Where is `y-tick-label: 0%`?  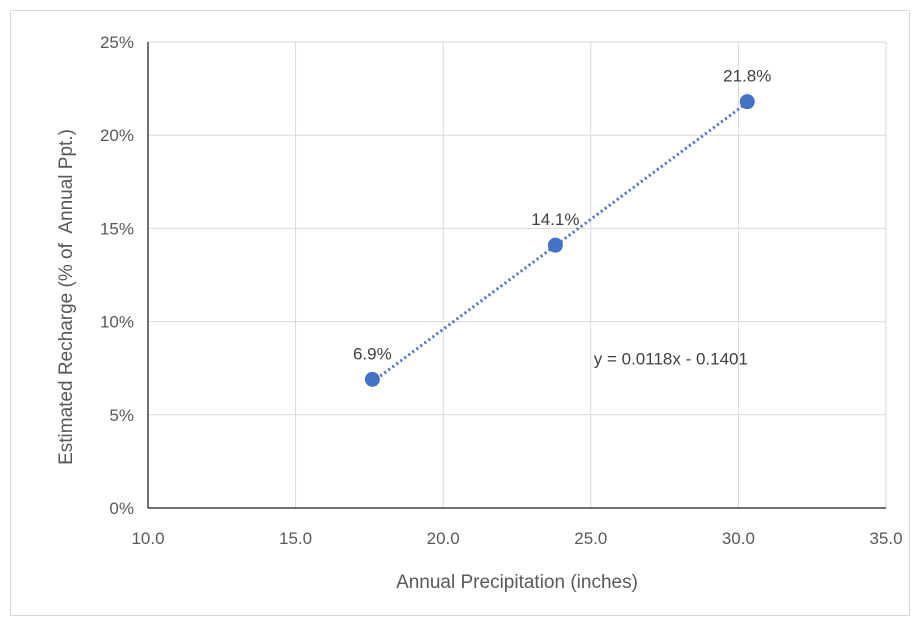 y-tick-label: 0% is located at coordinates (121, 508).